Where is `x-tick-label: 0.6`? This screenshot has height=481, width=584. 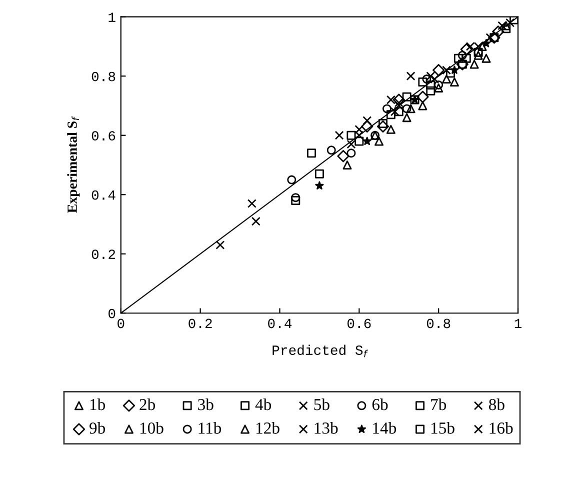
x-tick-label: 0.6 is located at coordinates (359, 323).